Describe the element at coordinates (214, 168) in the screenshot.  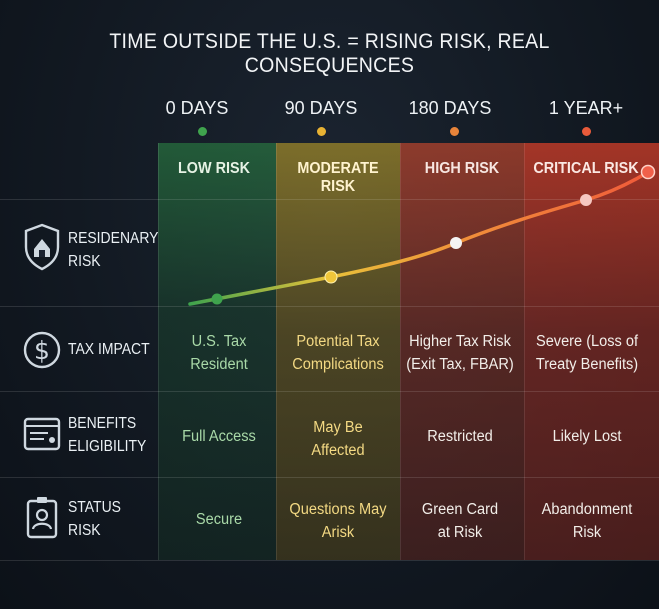
I see `risk-label-low: LOW RISK` at that location.